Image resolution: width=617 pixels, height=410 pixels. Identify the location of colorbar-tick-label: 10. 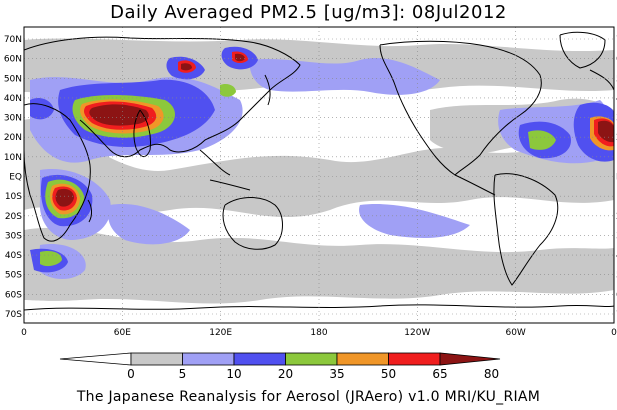
(233, 374).